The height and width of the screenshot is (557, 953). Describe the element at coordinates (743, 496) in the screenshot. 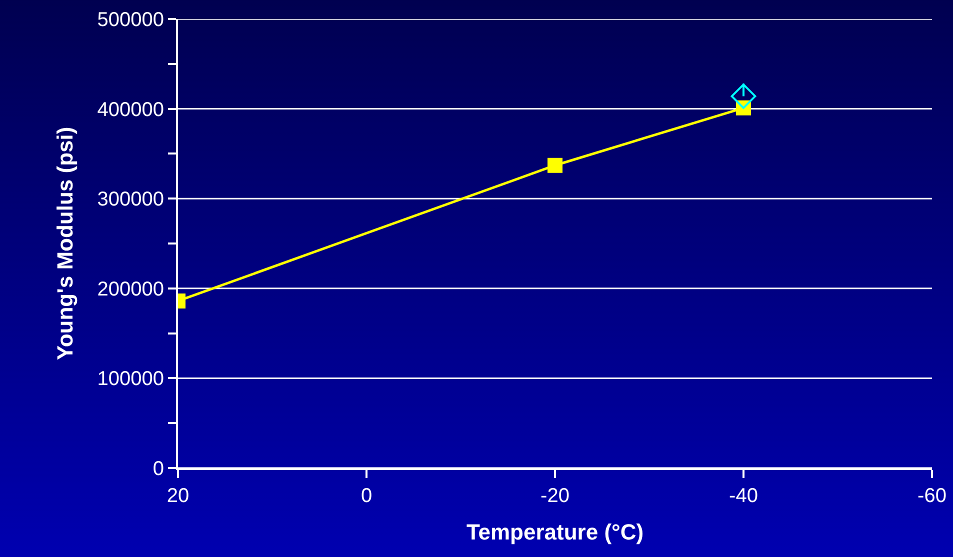

I see `x-tick-label: -40` at that location.